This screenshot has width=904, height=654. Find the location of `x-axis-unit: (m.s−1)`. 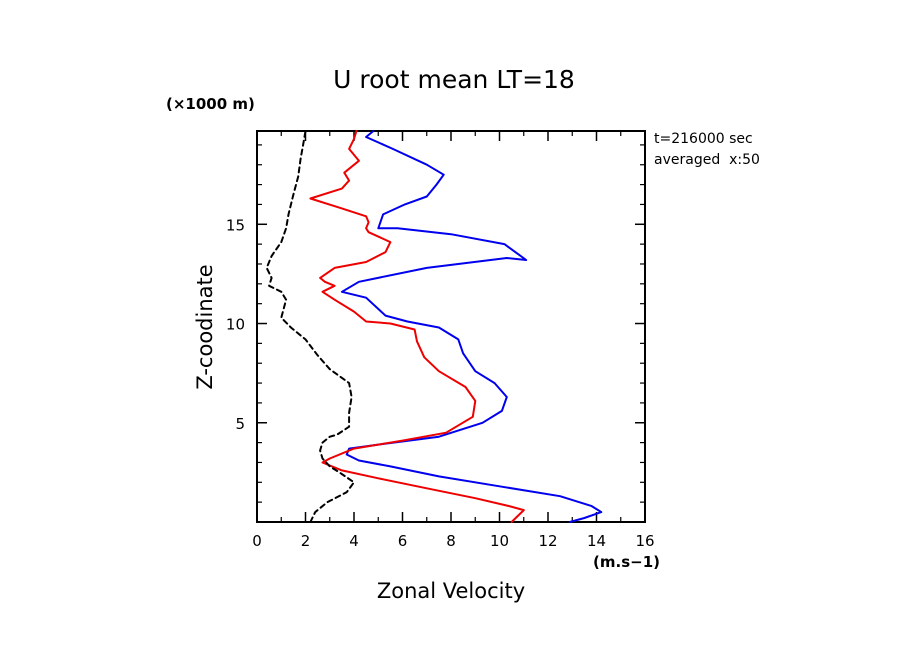

x-axis-unit: (m.s−1) is located at coordinates (626, 562).